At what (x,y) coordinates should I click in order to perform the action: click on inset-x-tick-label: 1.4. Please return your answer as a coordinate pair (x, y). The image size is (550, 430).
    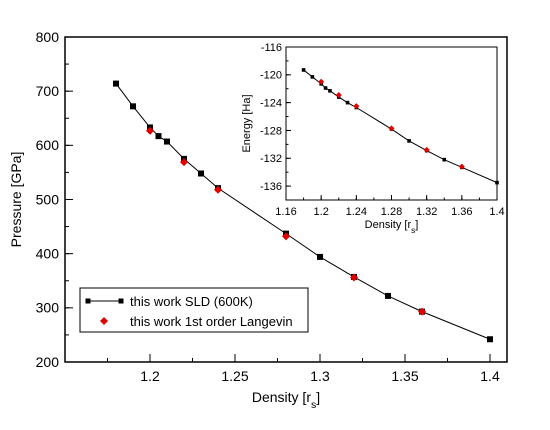
    Looking at the image, I should click on (496, 212).